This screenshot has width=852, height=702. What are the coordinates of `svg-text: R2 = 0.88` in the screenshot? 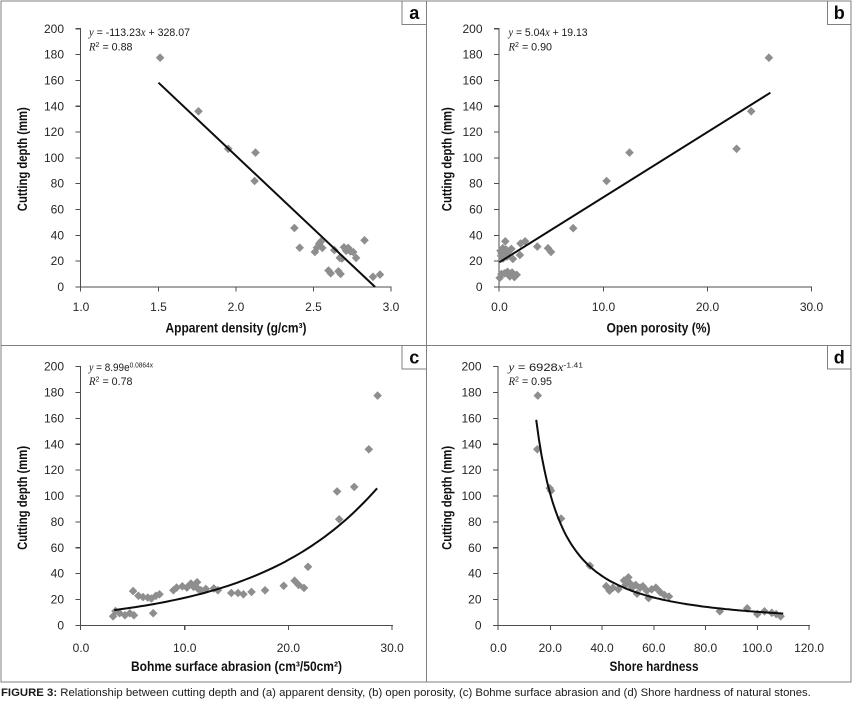 It's located at (110, 46).